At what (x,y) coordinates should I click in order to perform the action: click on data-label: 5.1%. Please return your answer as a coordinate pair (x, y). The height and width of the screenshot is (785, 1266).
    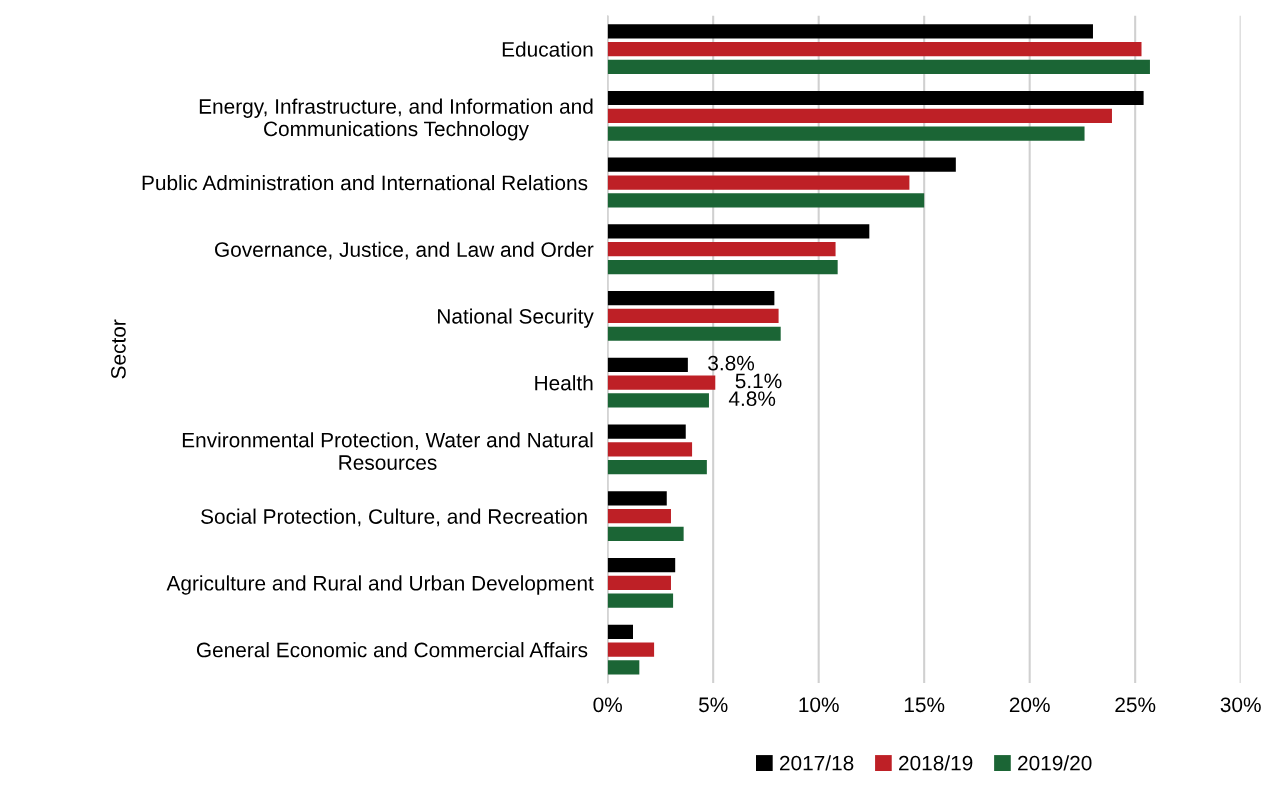
    Looking at the image, I should click on (758, 381).